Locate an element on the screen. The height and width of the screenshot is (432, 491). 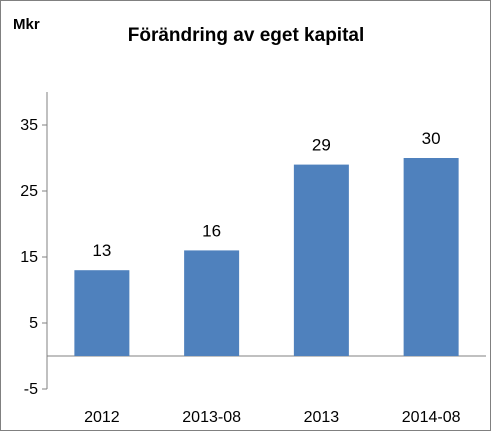
y-tick-labels: -5 5 15 25 35 is located at coordinates (29, 257).